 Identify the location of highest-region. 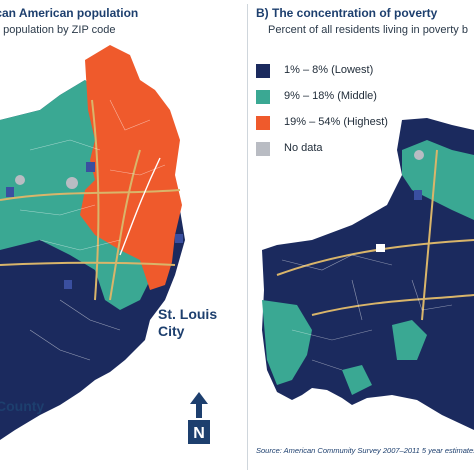
(131, 167).